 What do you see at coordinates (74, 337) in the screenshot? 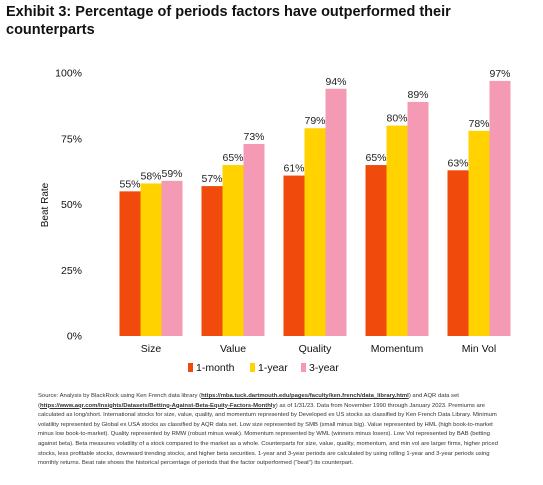
I see `y-tick-label: 0%` at bounding box center [74, 337].